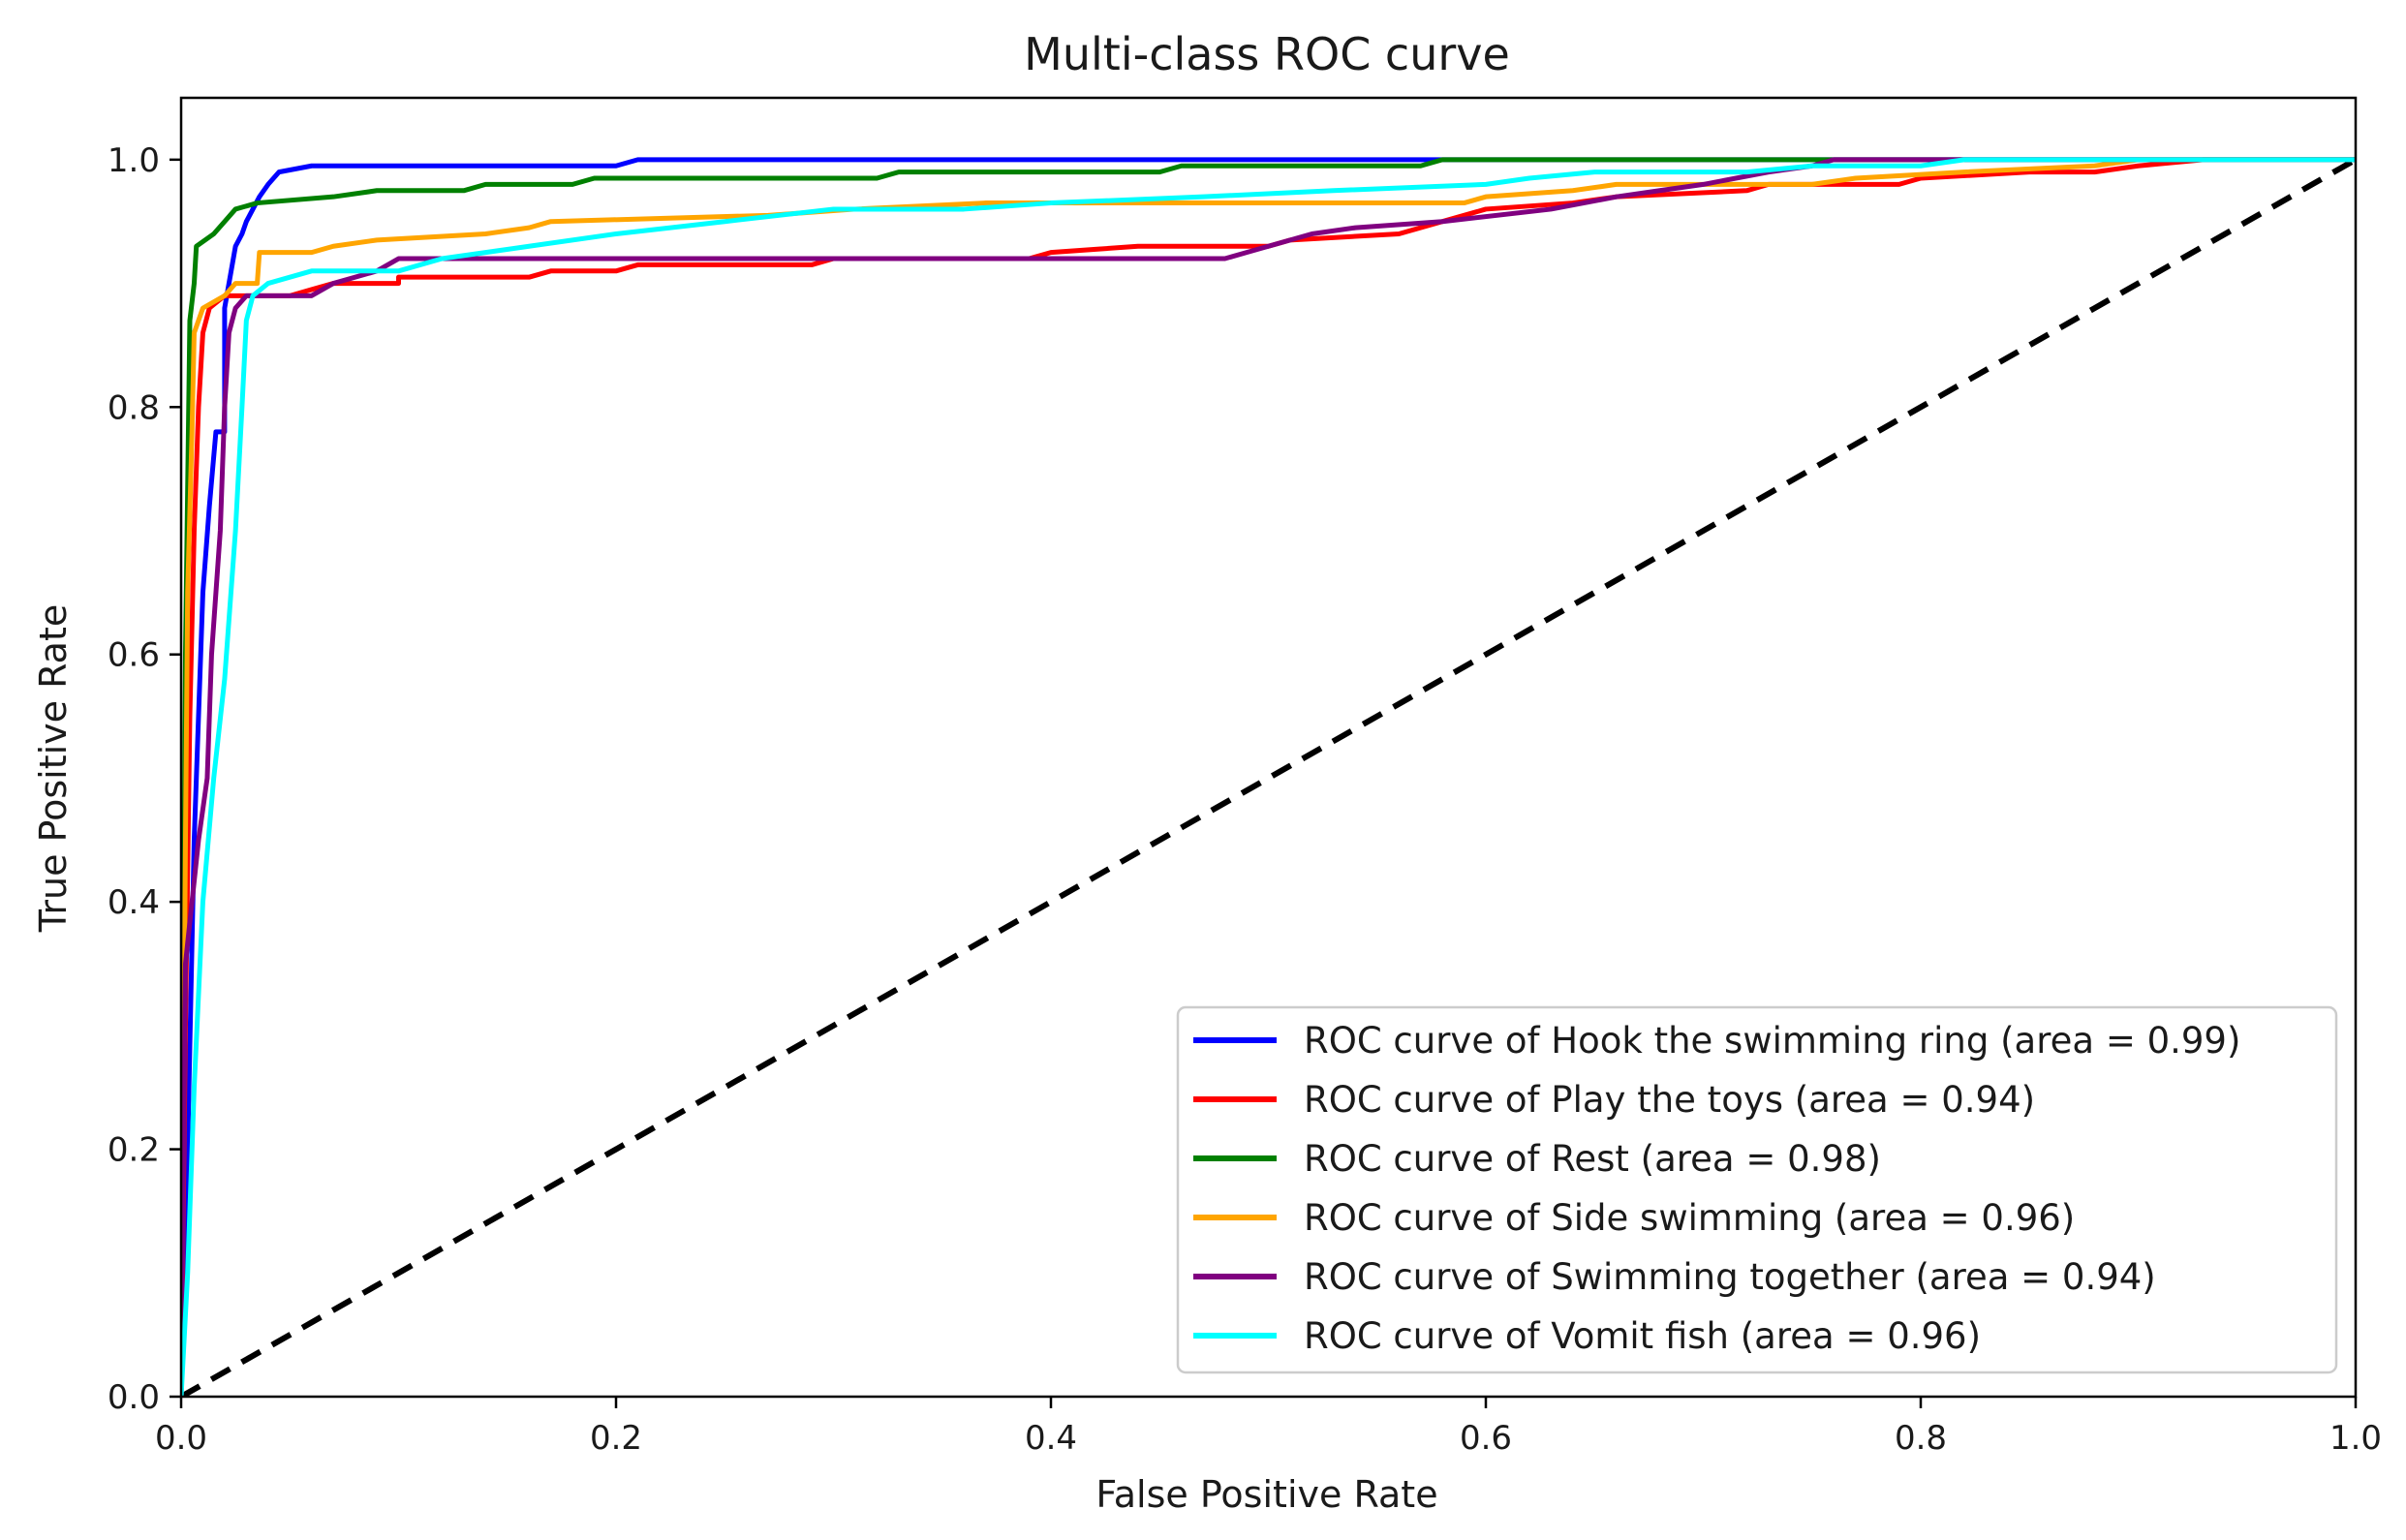  Describe the element at coordinates (134, 1150) in the screenshot. I see `y-tick-label: 0.2` at that location.